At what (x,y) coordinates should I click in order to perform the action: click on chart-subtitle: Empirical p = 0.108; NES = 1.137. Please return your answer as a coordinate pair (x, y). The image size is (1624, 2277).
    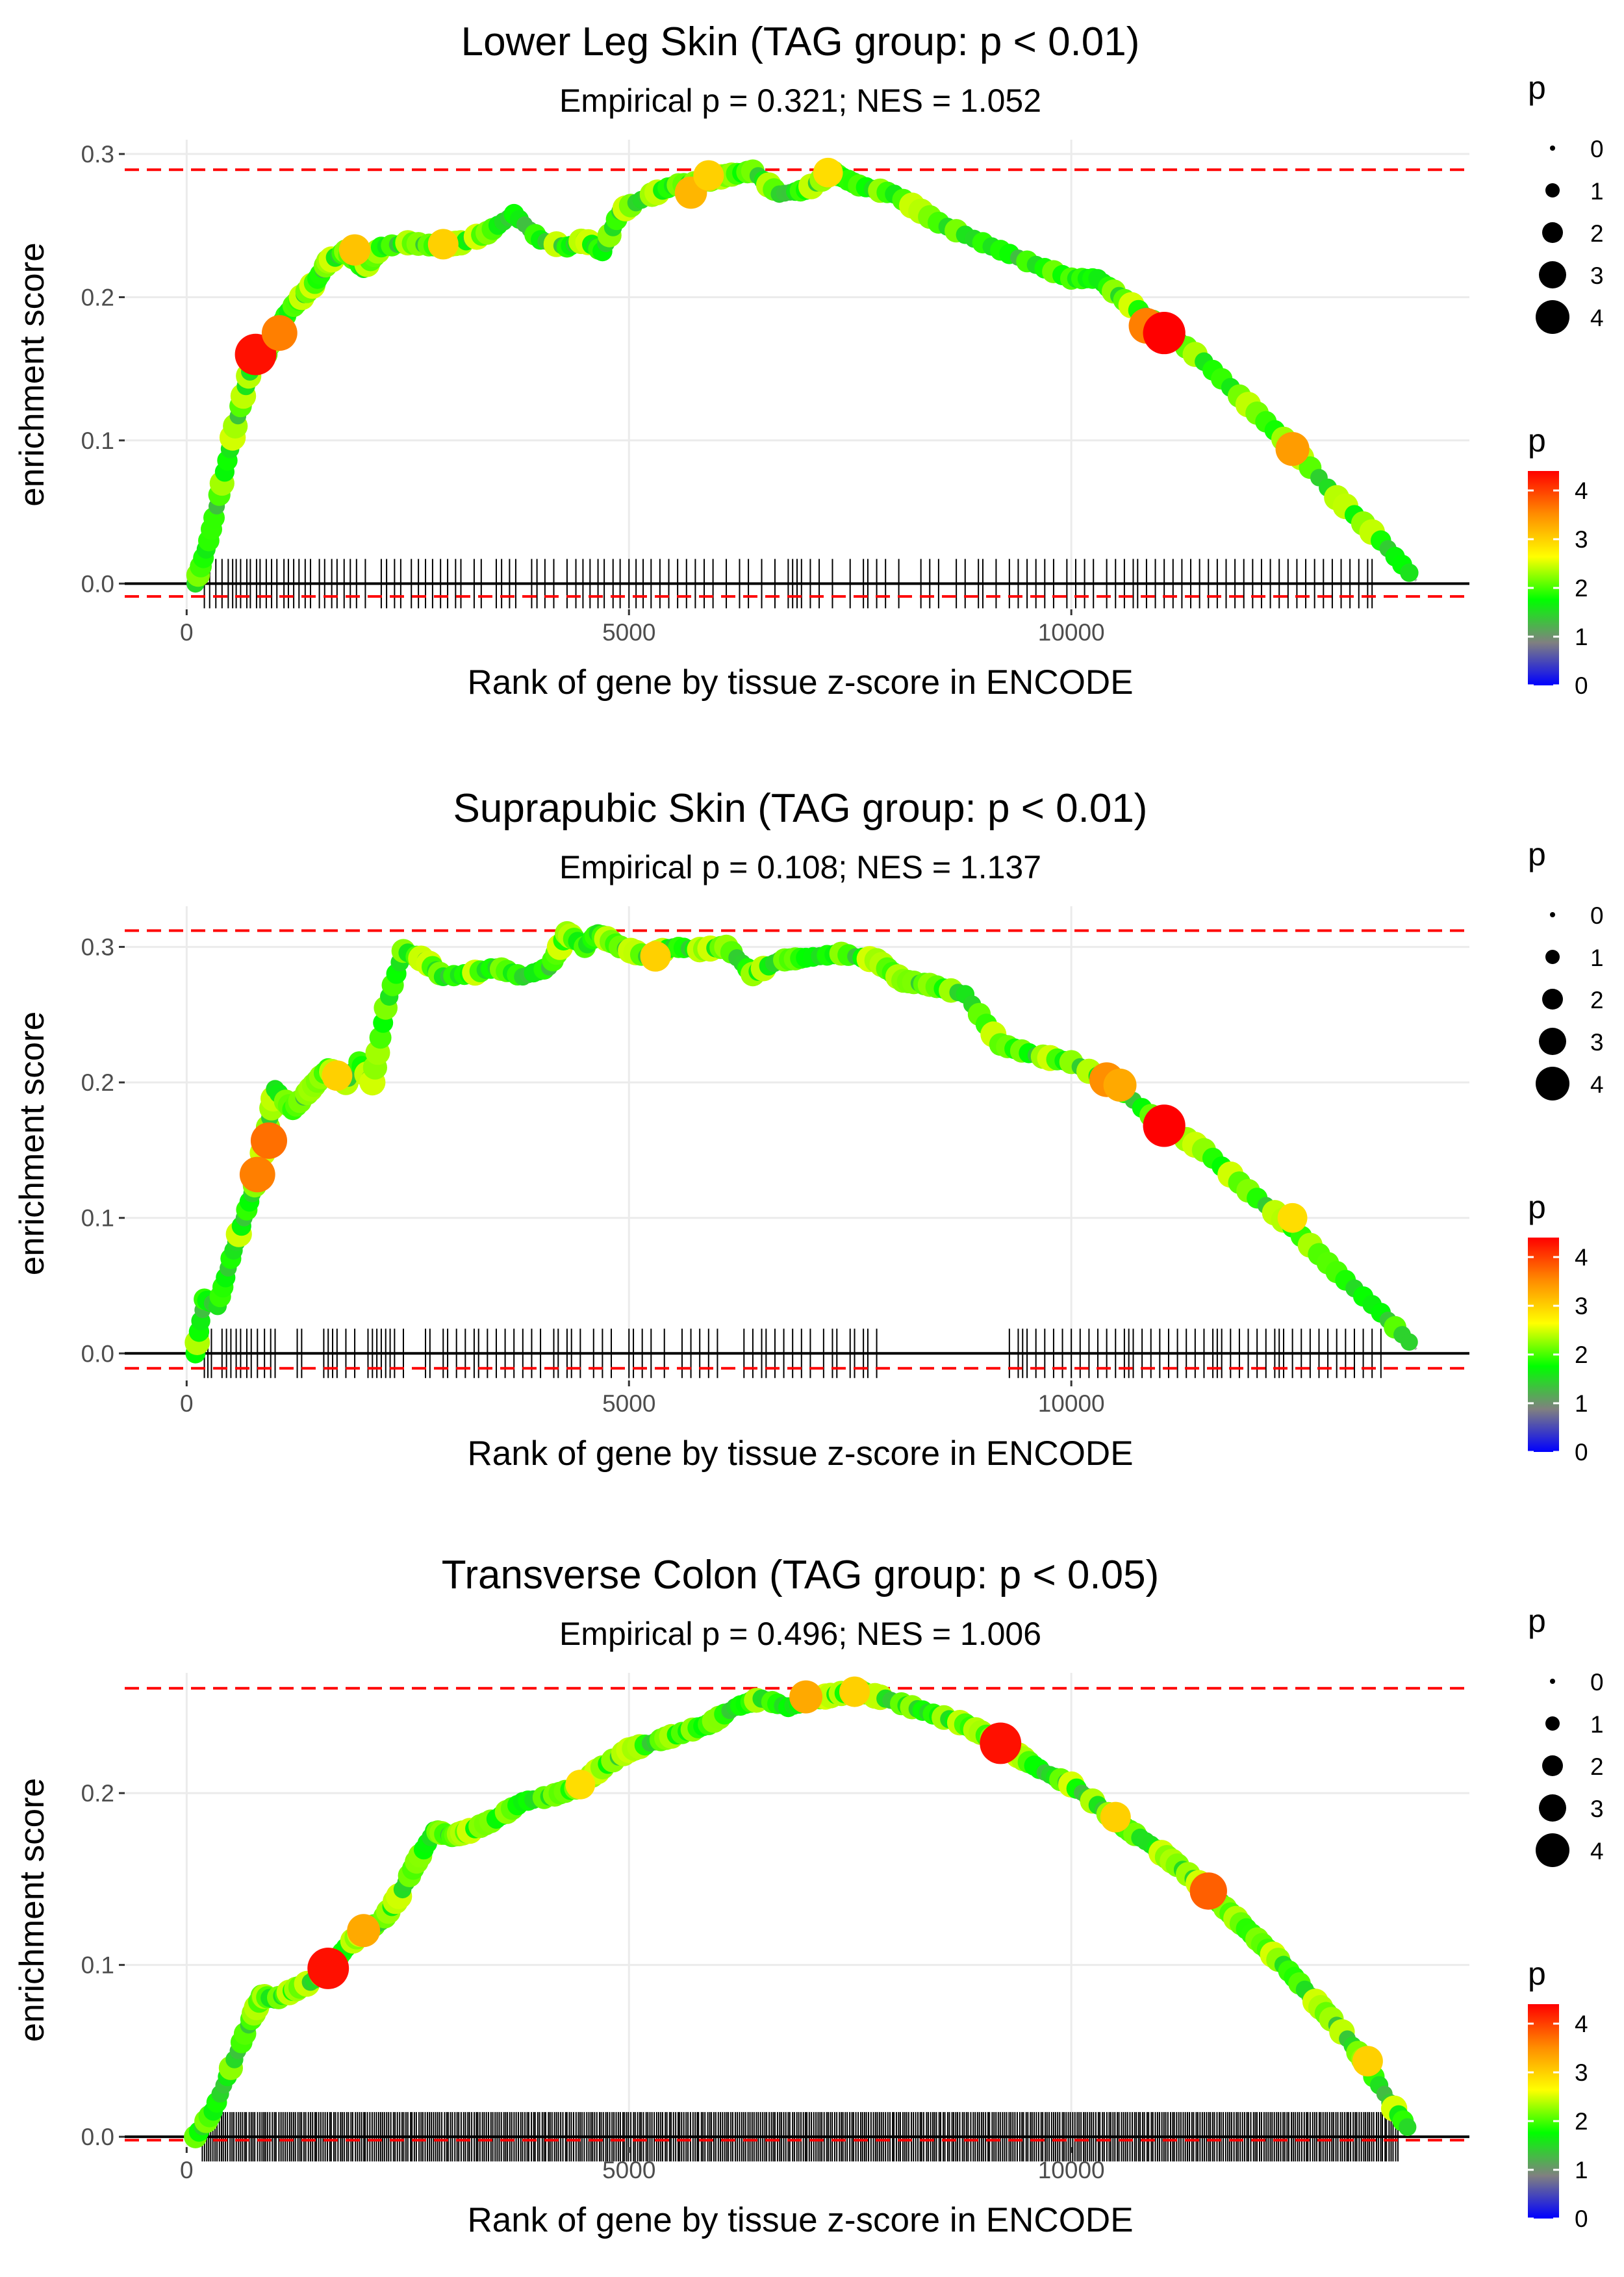
    Looking at the image, I should click on (800, 867).